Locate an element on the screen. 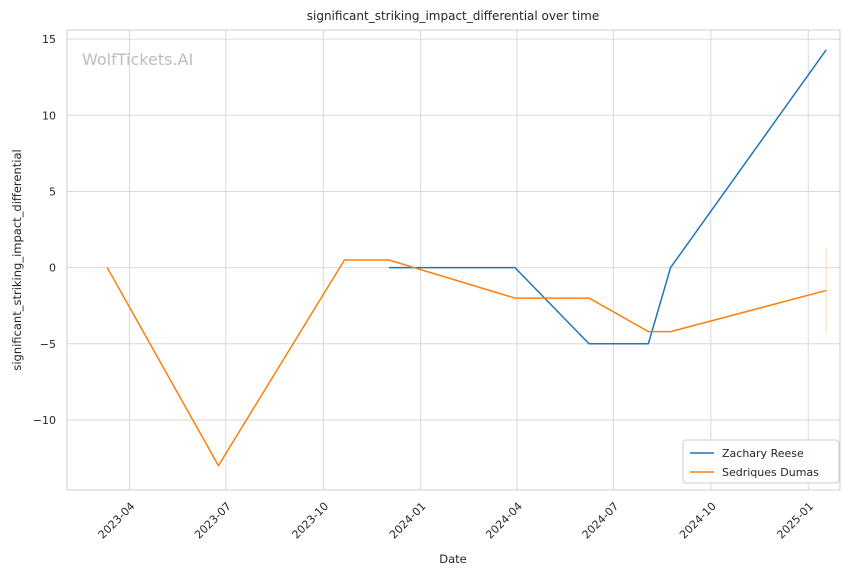 The height and width of the screenshot is (575, 850). legend-label-zachary-reese: Zachary Reese is located at coordinates (763, 453).